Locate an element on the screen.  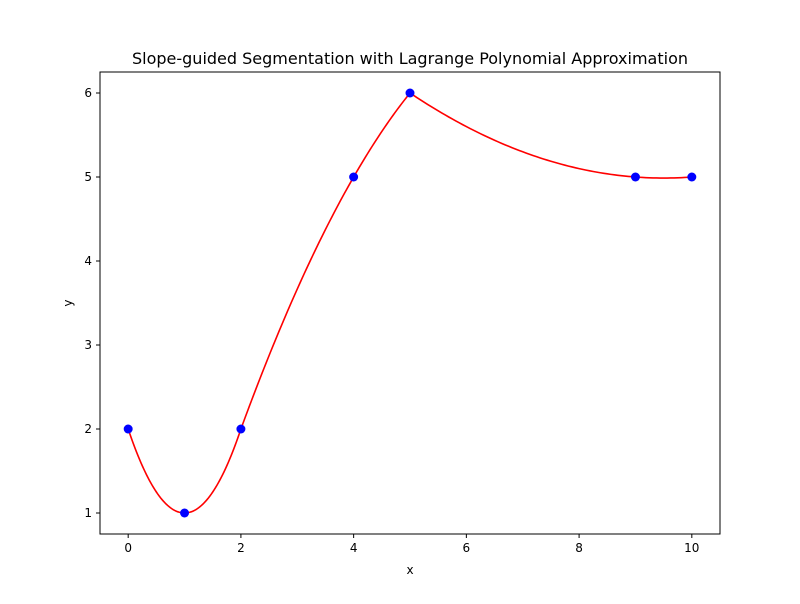
y-axis-label: y is located at coordinates (68, 302).